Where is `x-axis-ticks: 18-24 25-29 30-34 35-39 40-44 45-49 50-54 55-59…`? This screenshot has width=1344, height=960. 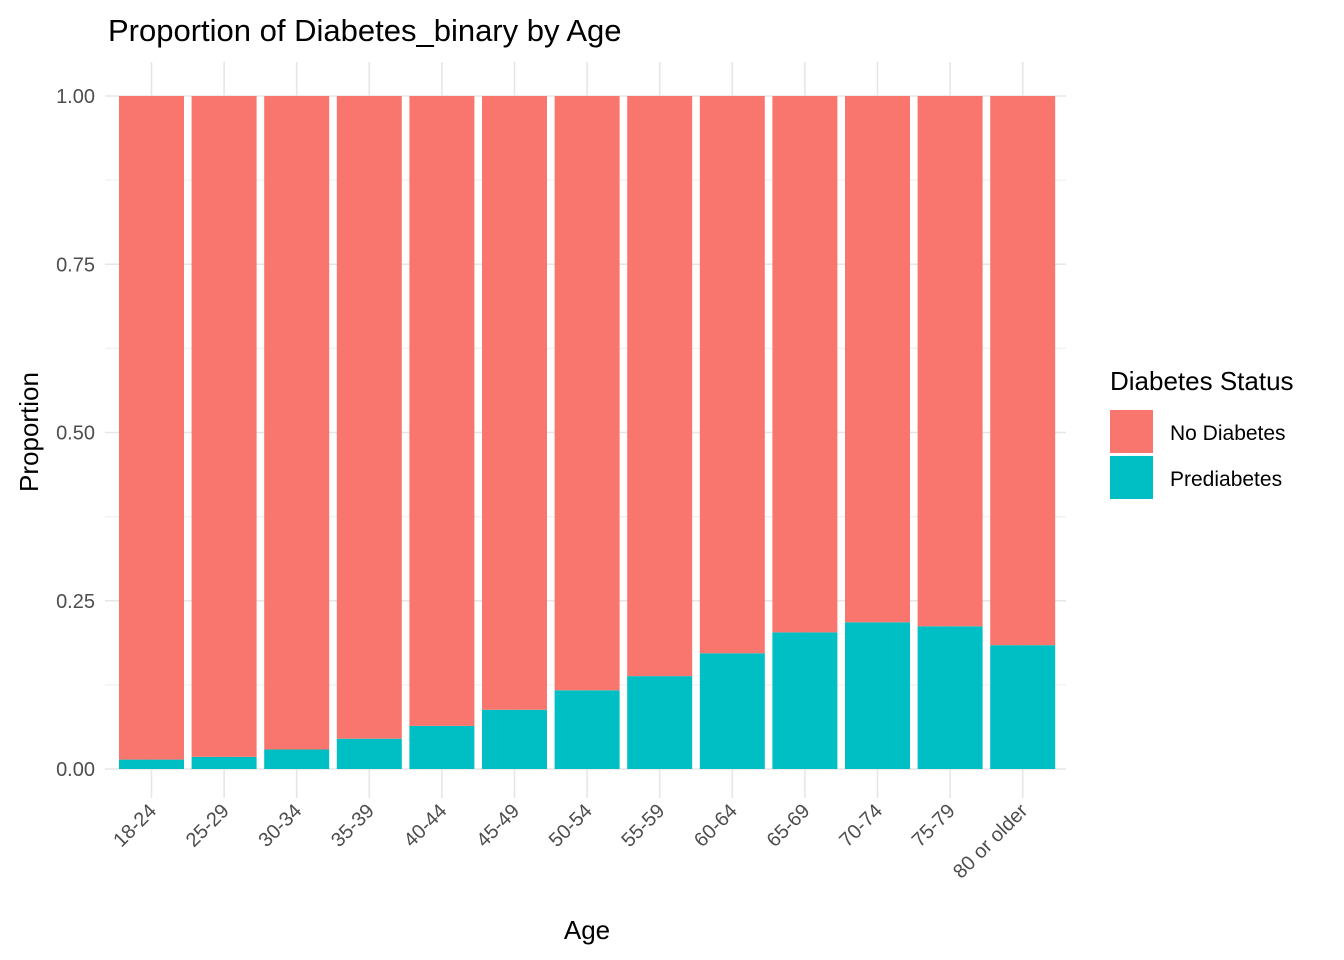 x-axis-ticks: 18-24 25-29 30-34 35-39 40-44 45-49 50-54 55-59… is located at coordinates (570, 841).